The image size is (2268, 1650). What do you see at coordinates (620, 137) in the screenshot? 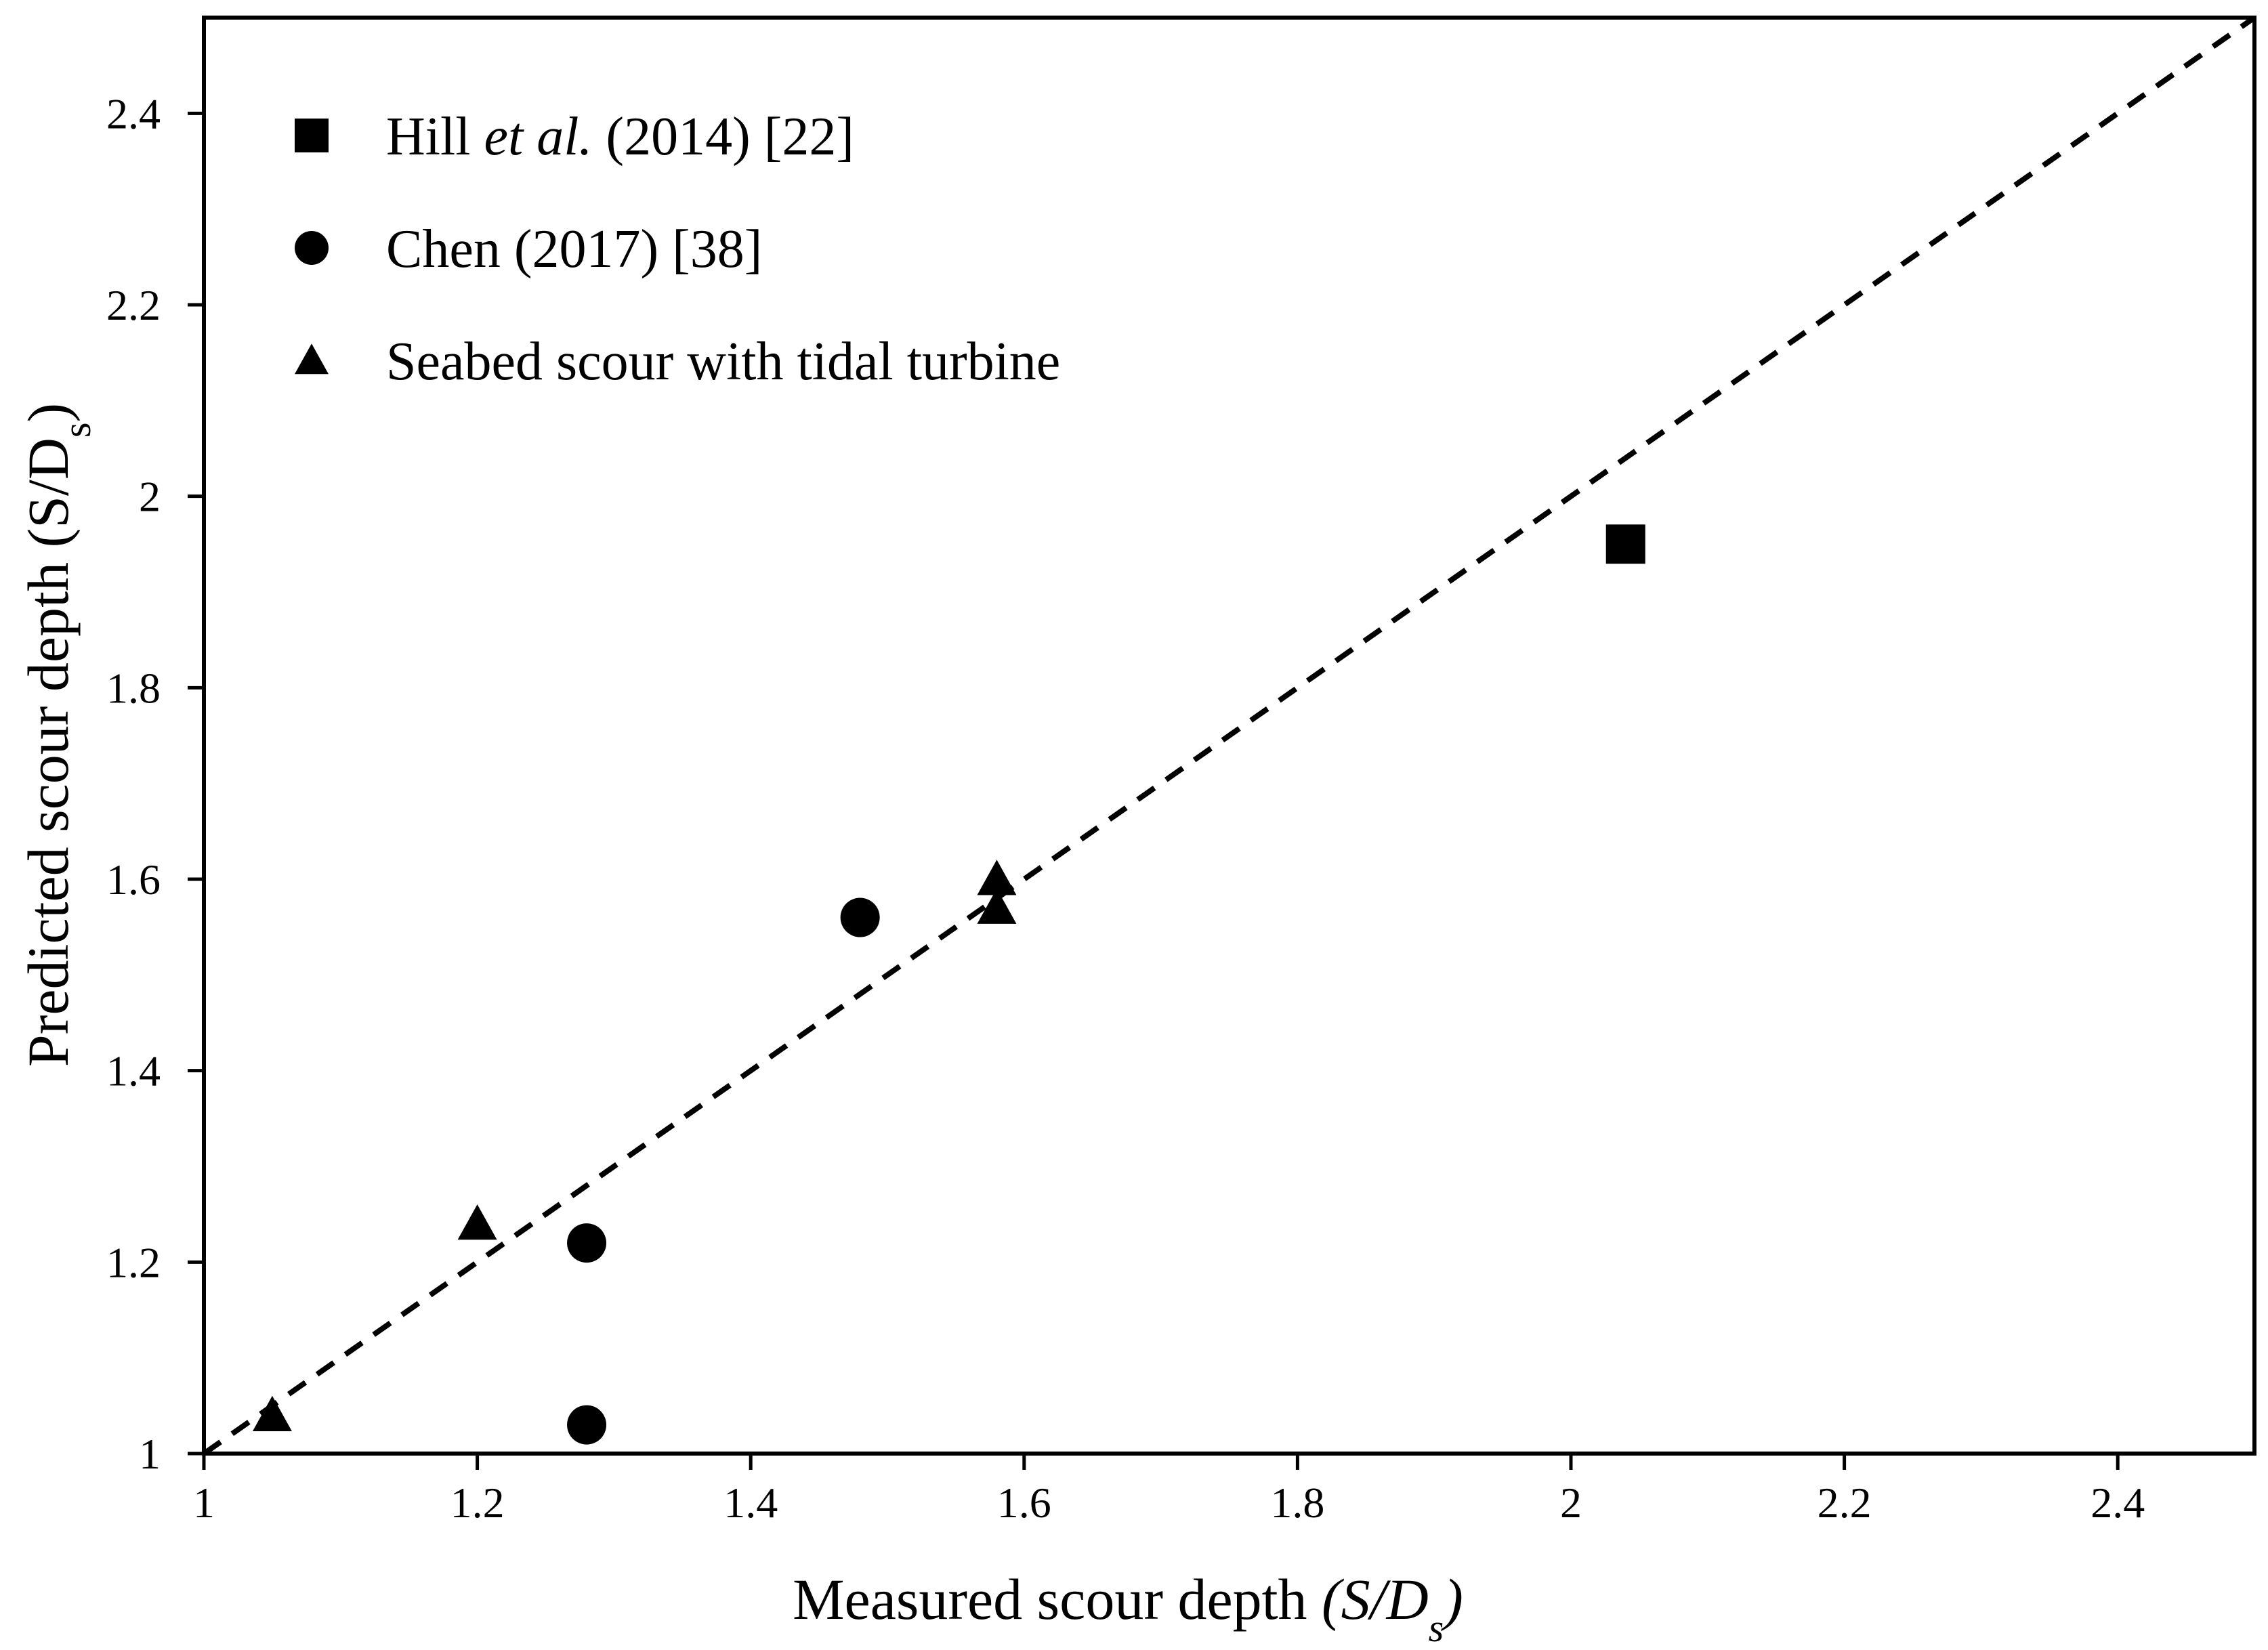
I see `legend-label: Hill et al. (2014) [22]` at bounding box center [620, 137].